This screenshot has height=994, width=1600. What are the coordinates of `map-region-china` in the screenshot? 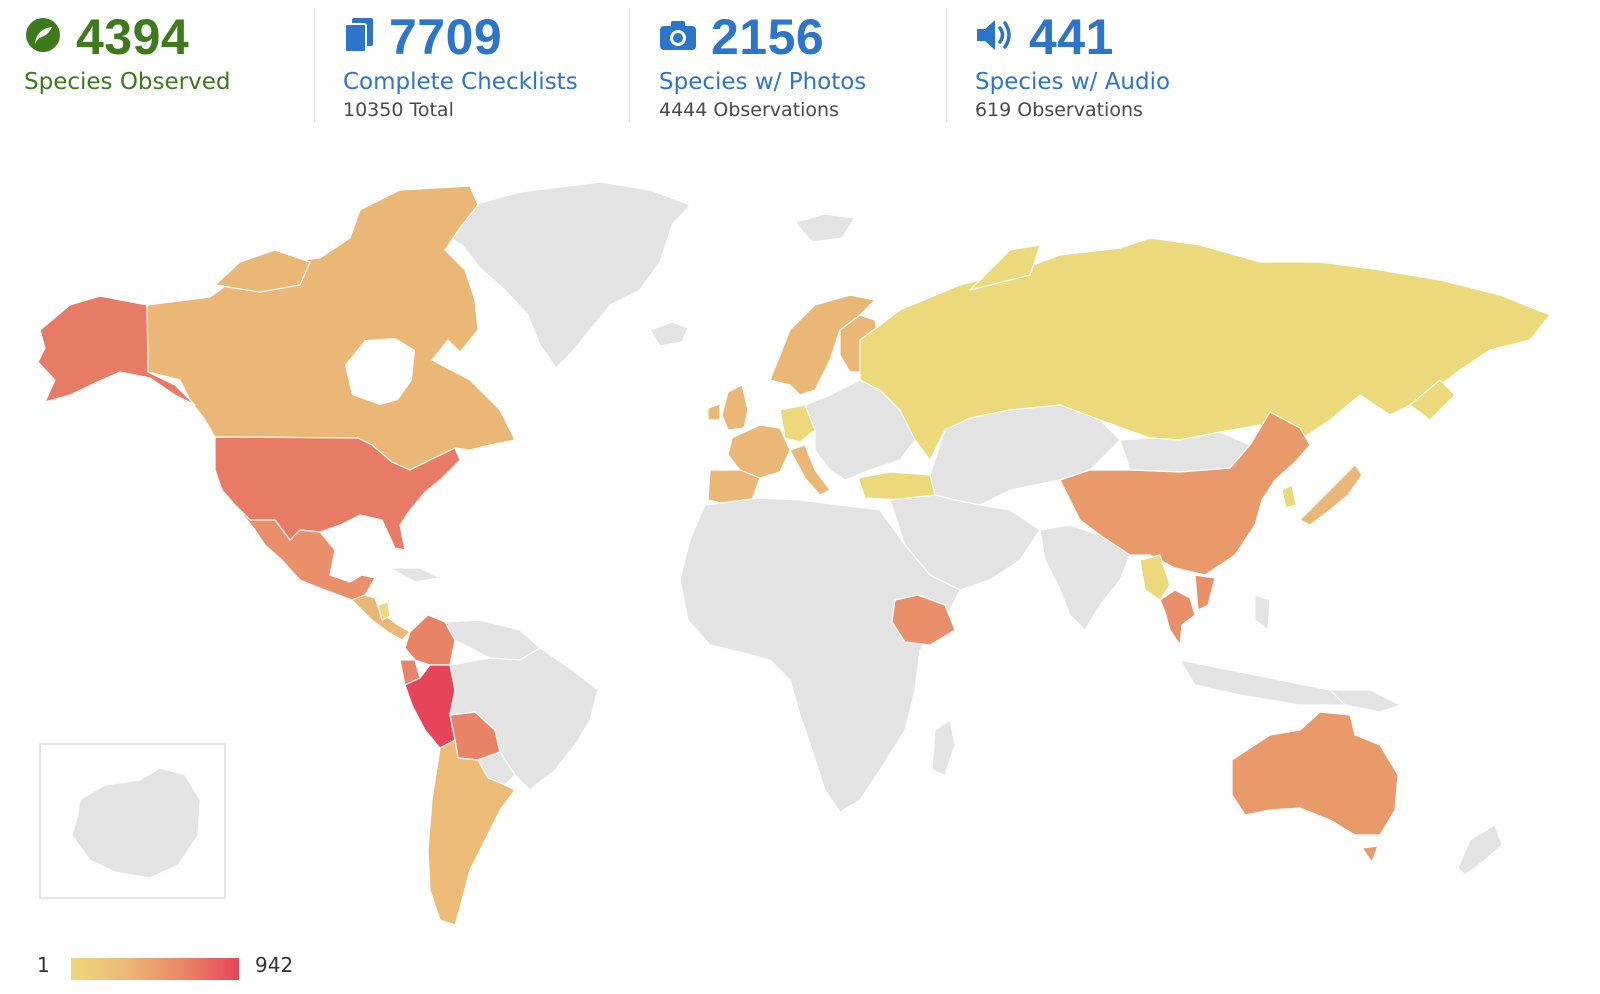 It's located at (1185, 493).